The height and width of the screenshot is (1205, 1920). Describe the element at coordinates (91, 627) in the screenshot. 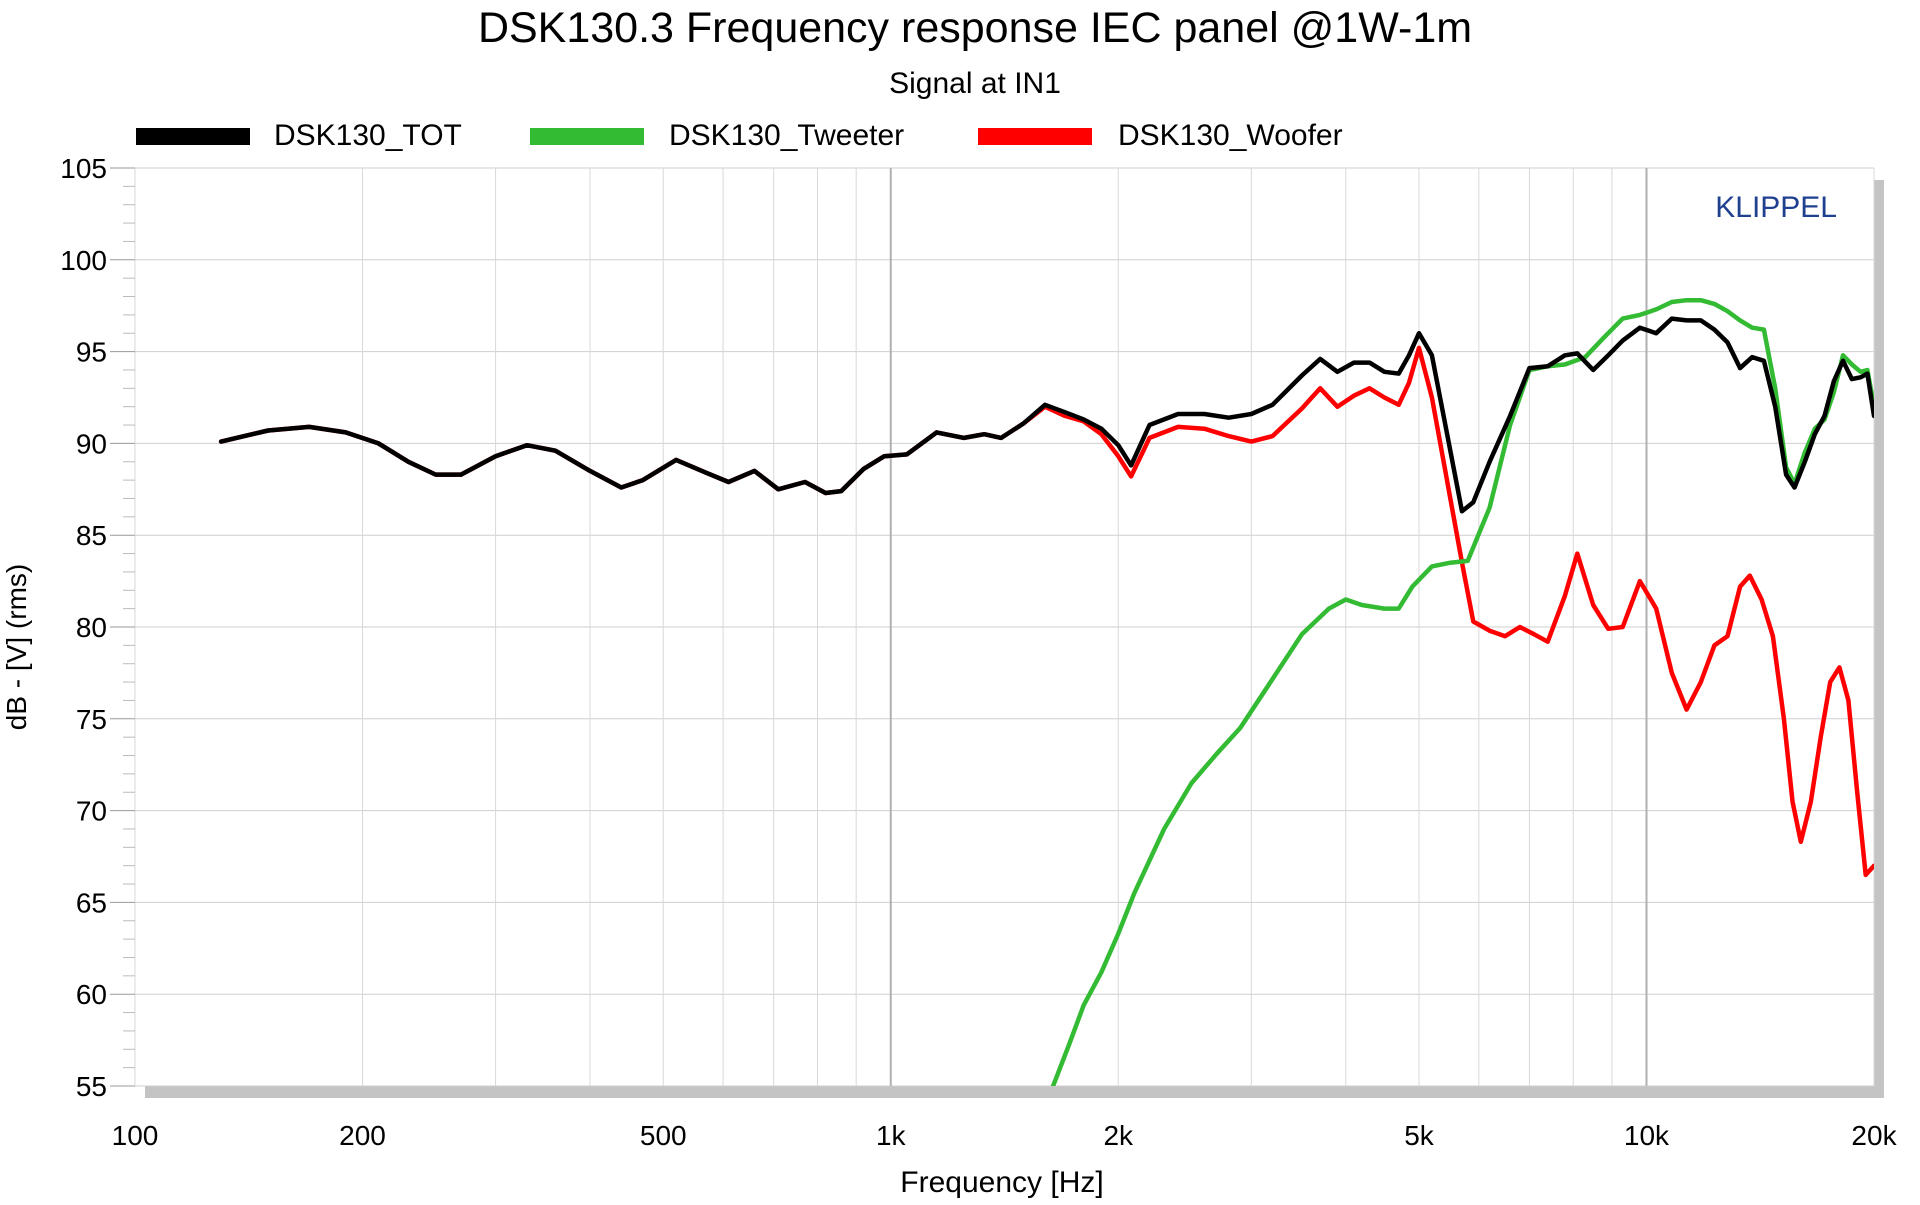

I see `y-tick-label: 80` at that location.